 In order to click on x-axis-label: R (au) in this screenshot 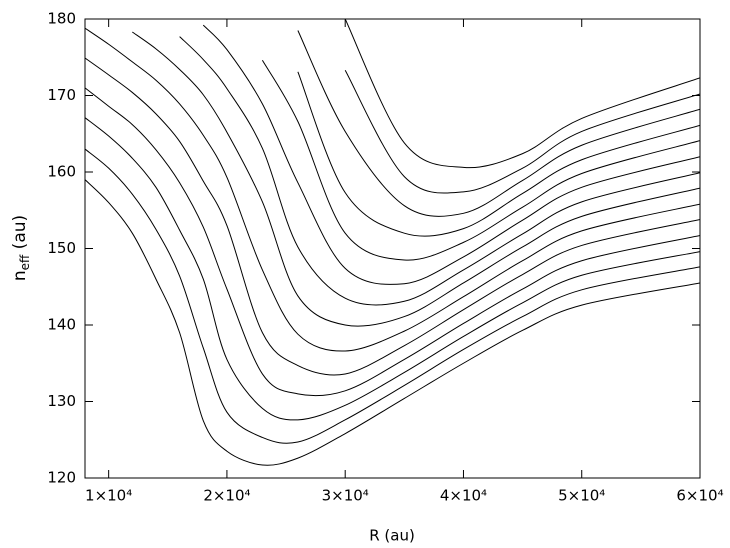, I will do `click(392, 536)`.